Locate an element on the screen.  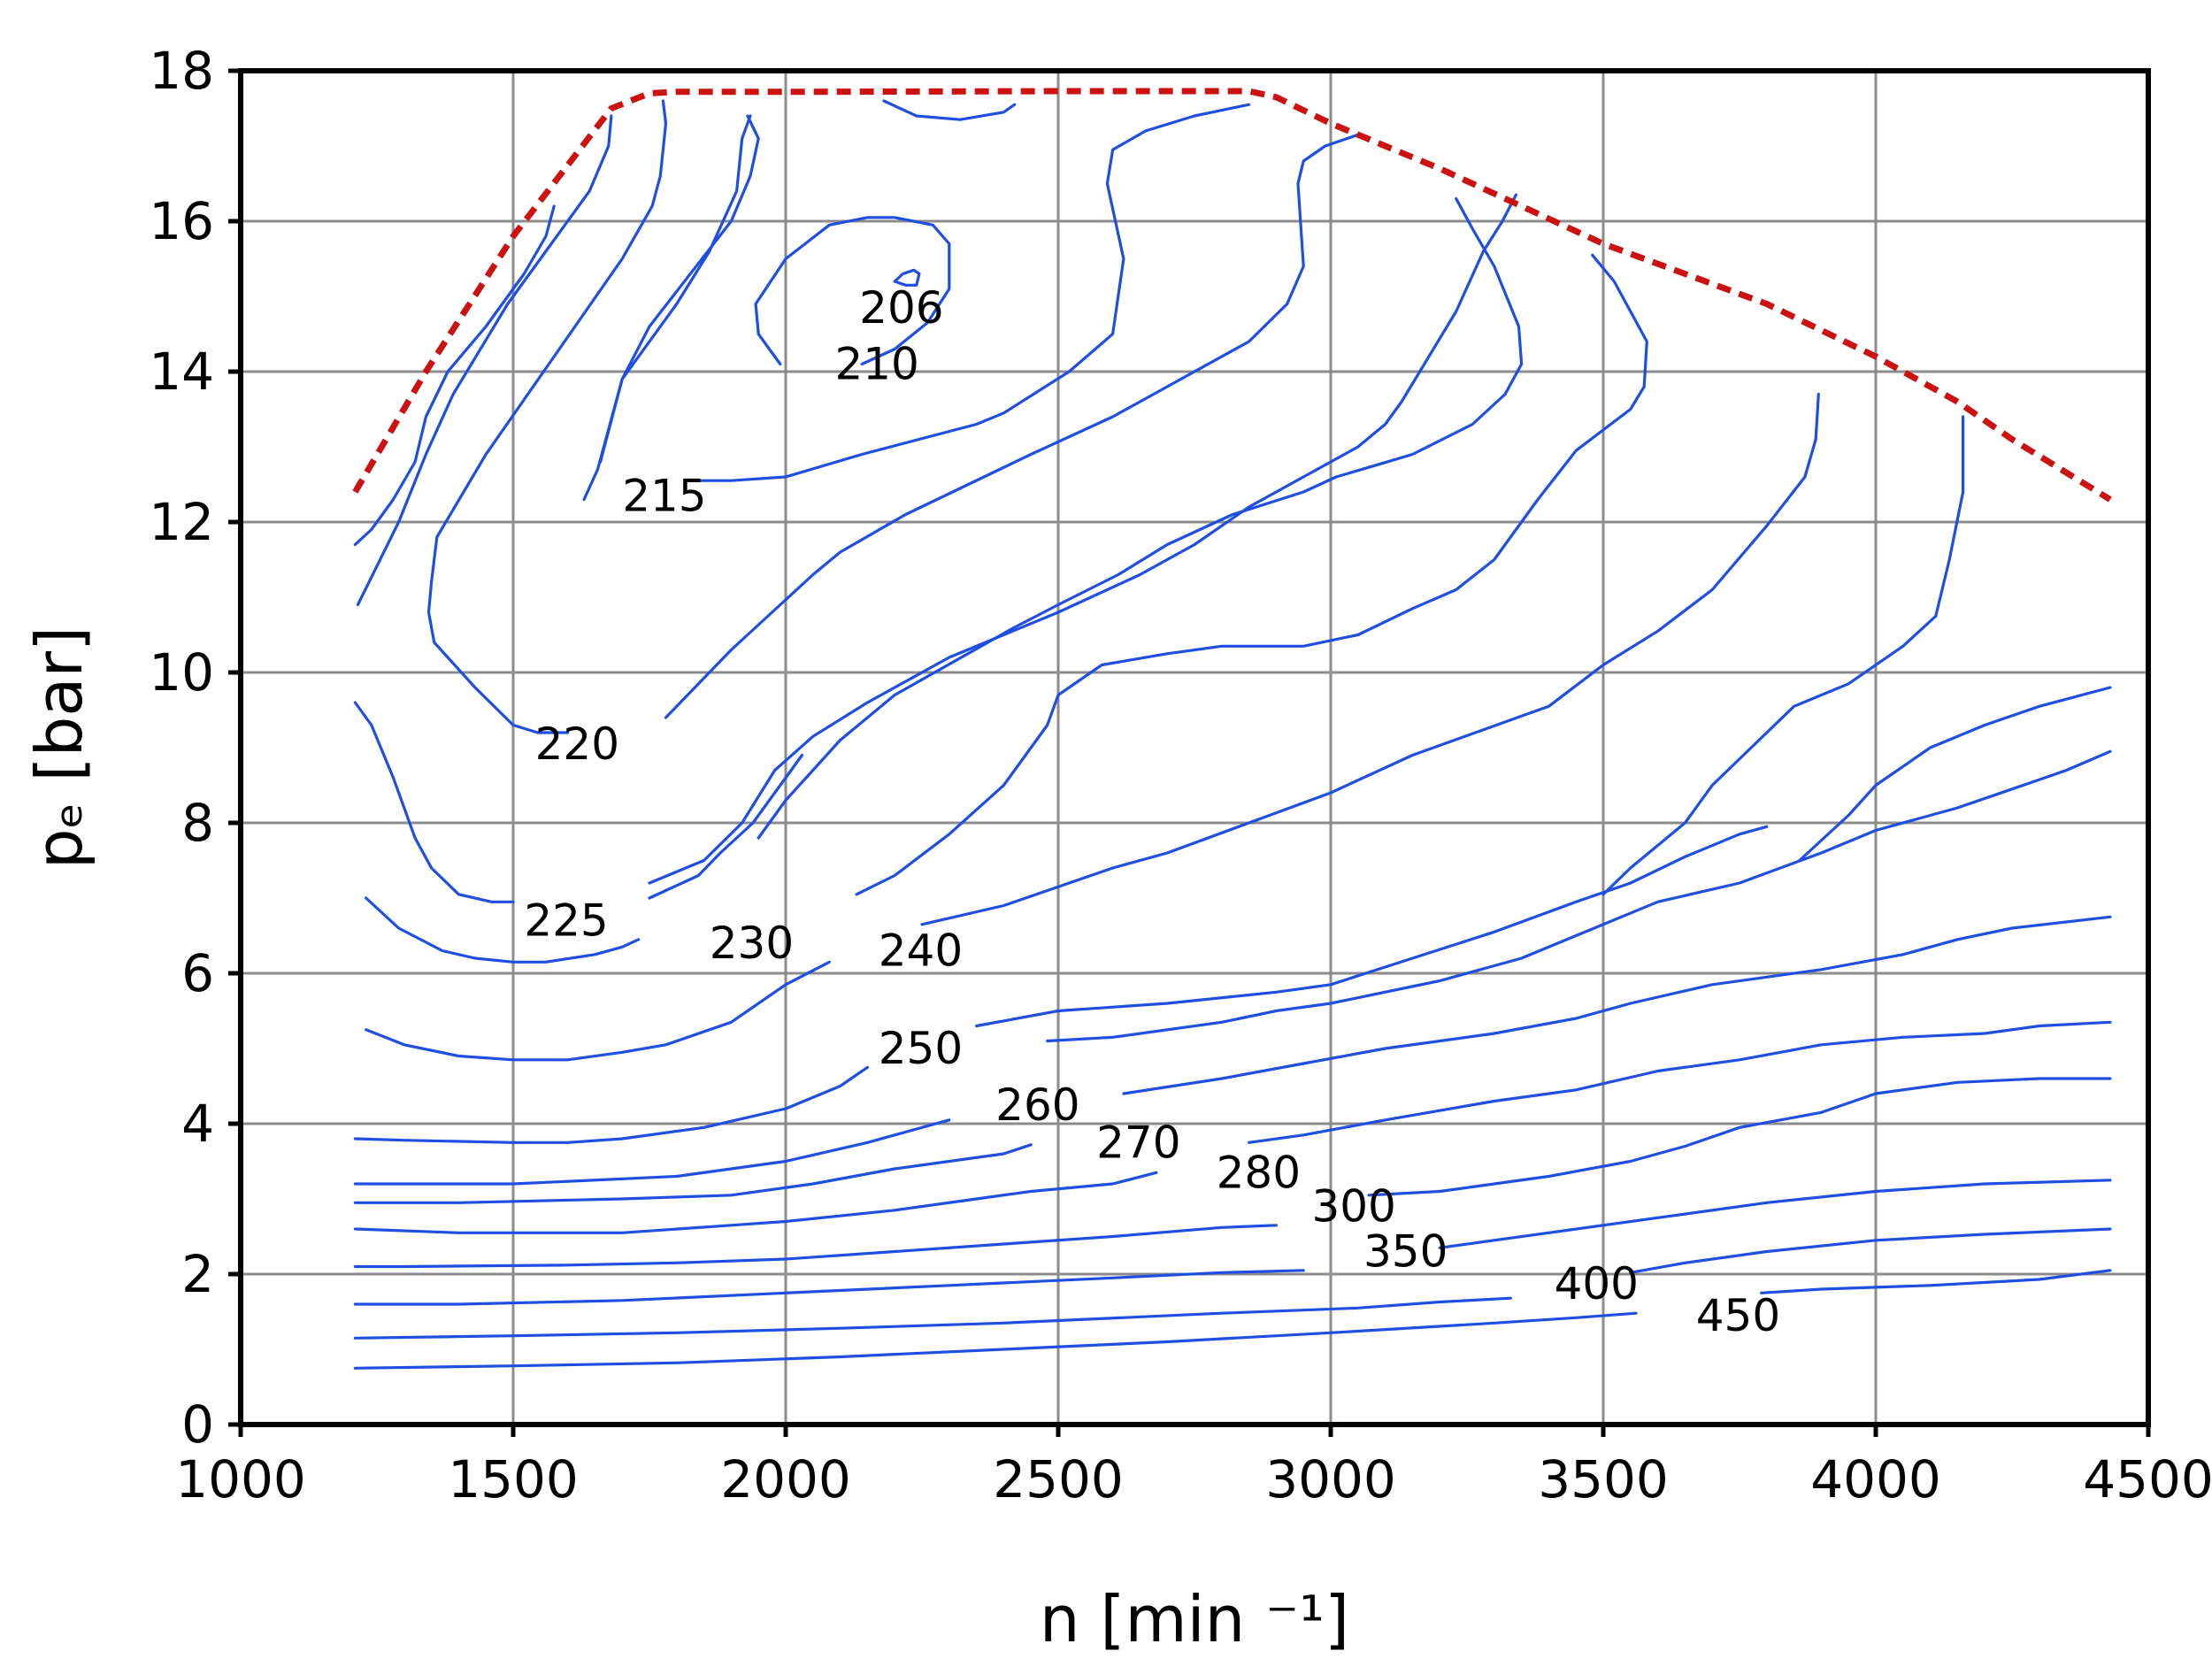
contour-label-220: 220 is located at coordinates (577, 744).